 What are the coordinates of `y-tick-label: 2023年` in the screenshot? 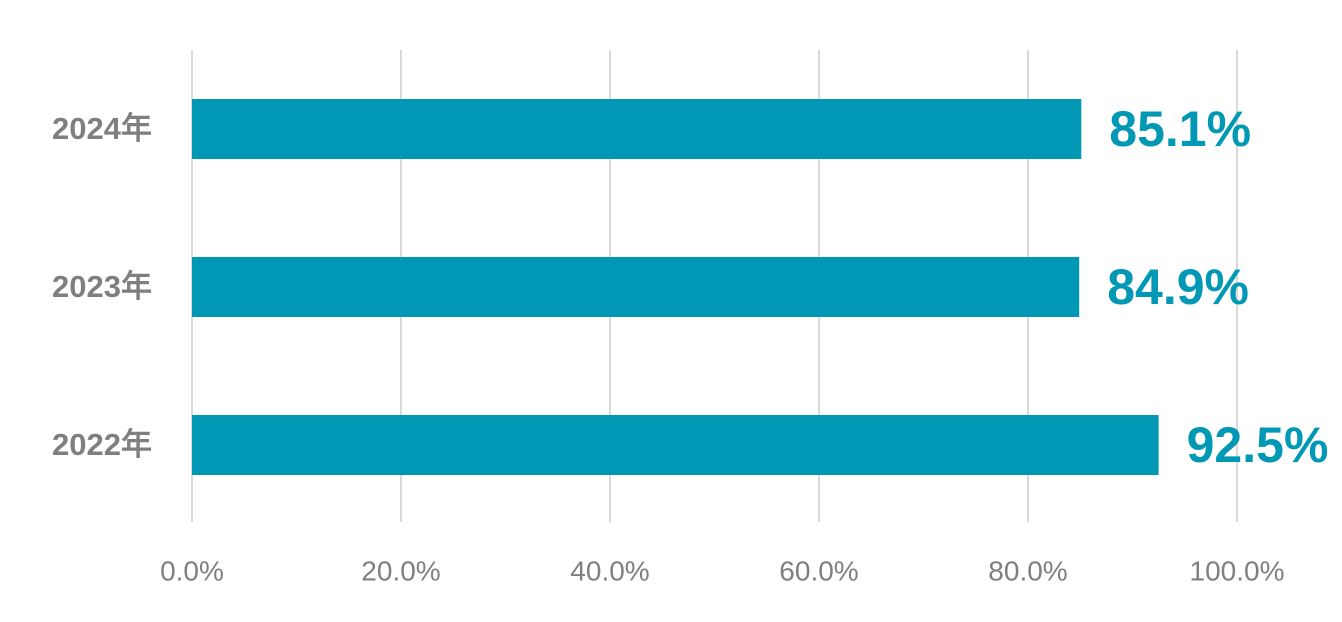 It's located at (102, 286).